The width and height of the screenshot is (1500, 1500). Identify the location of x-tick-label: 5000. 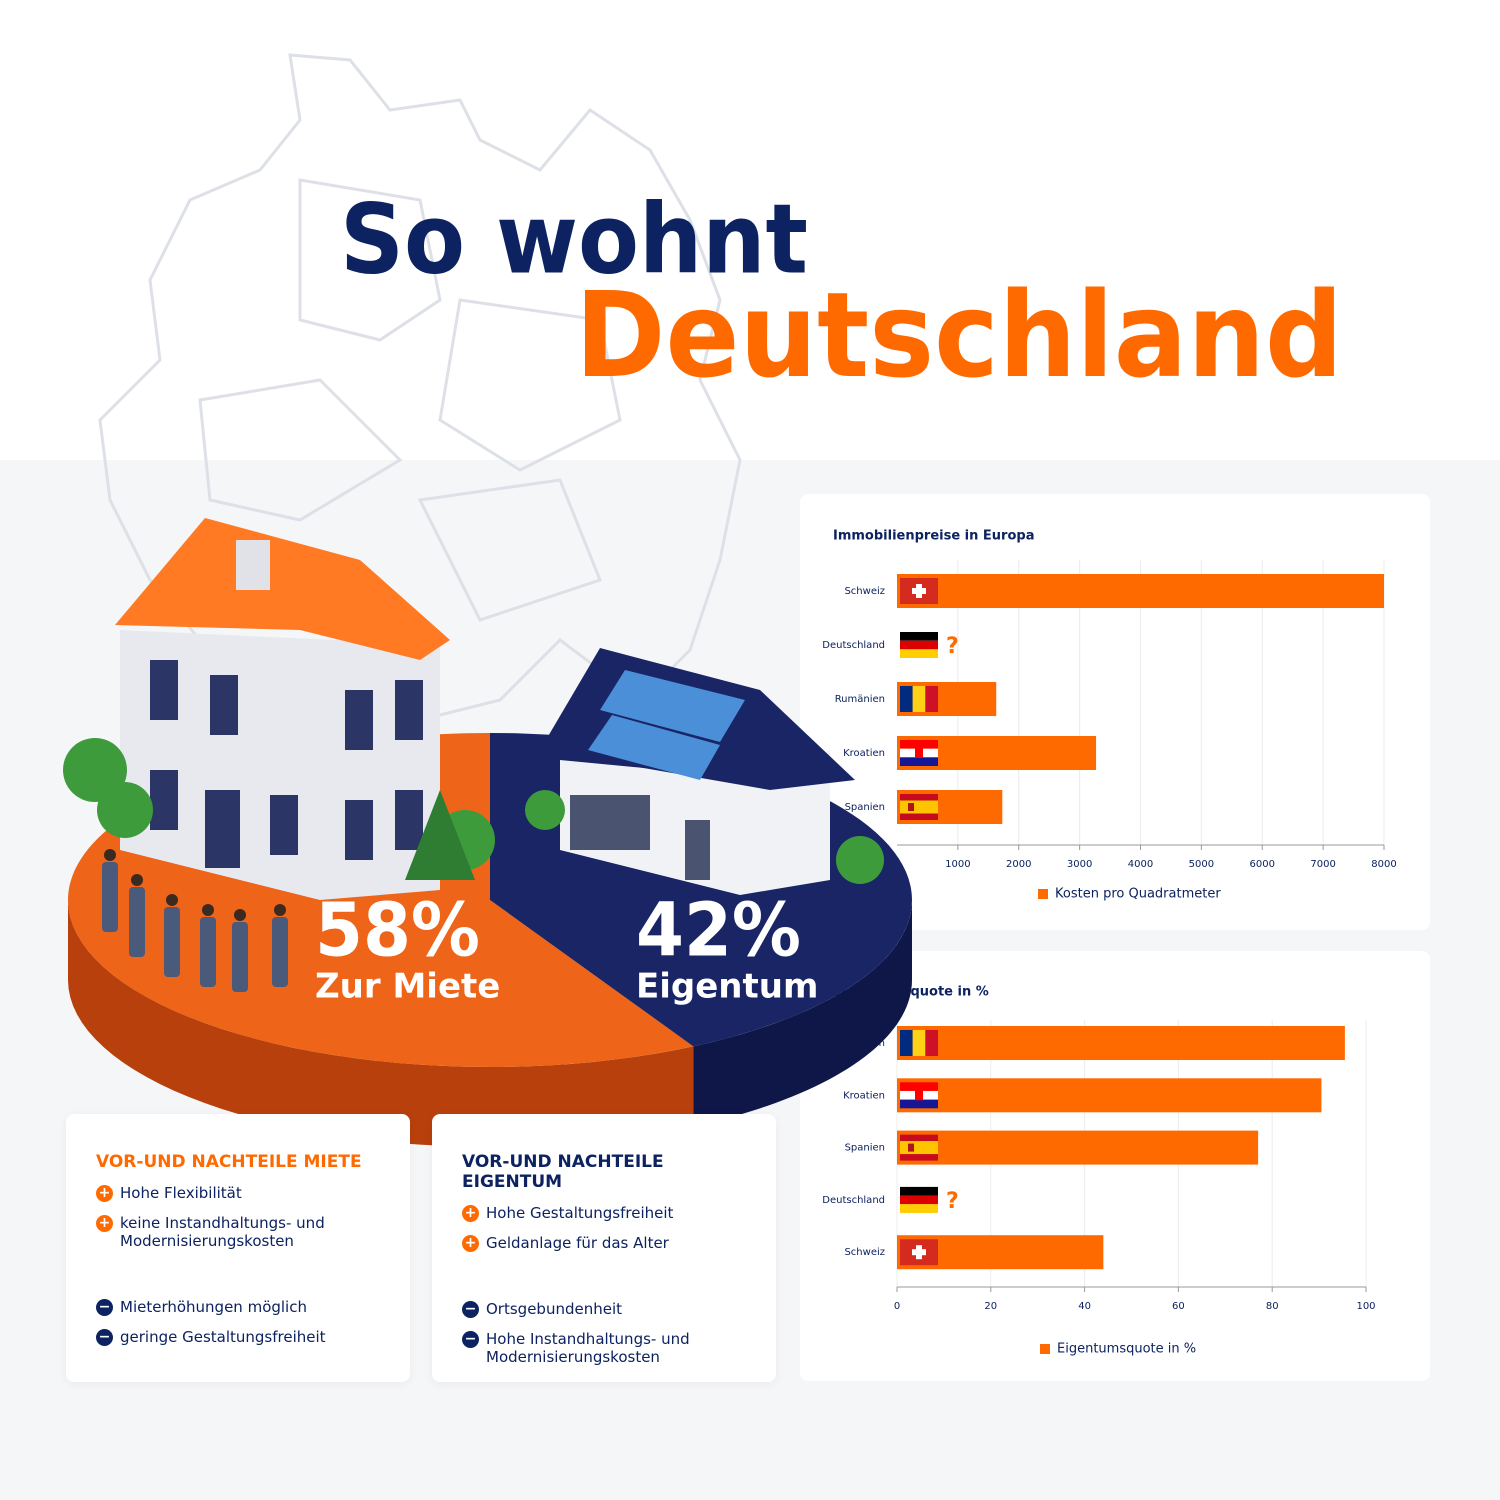
(1201, 864).